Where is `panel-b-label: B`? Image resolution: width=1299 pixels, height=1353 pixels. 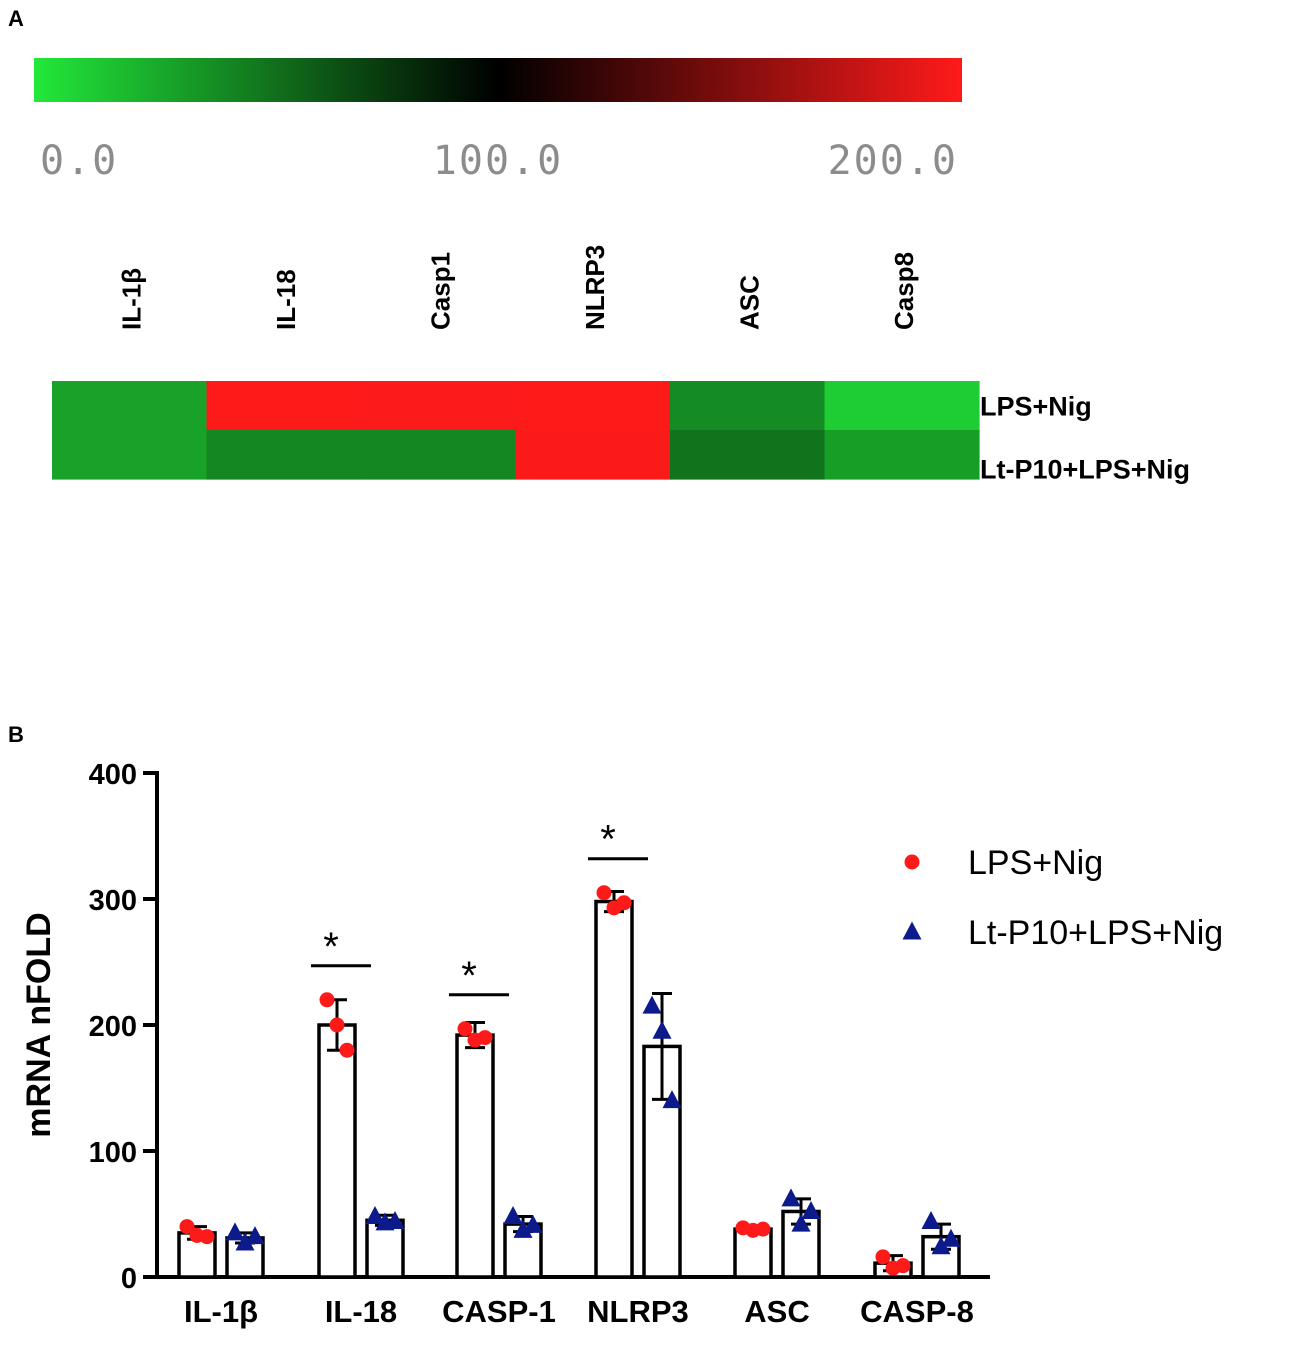 panel-b-label: B is located at coordinates (16, 734).